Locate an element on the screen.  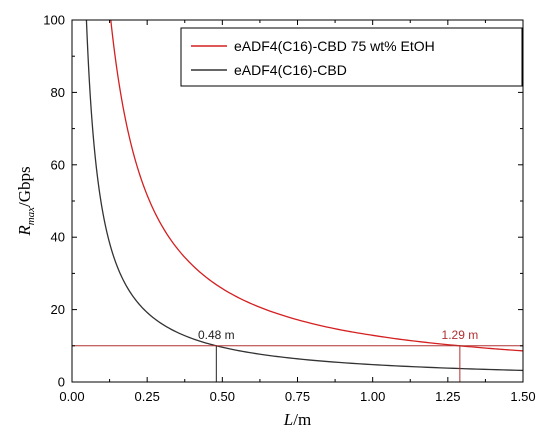
y-axis-title-main: R is located at coordinates (24, 231).